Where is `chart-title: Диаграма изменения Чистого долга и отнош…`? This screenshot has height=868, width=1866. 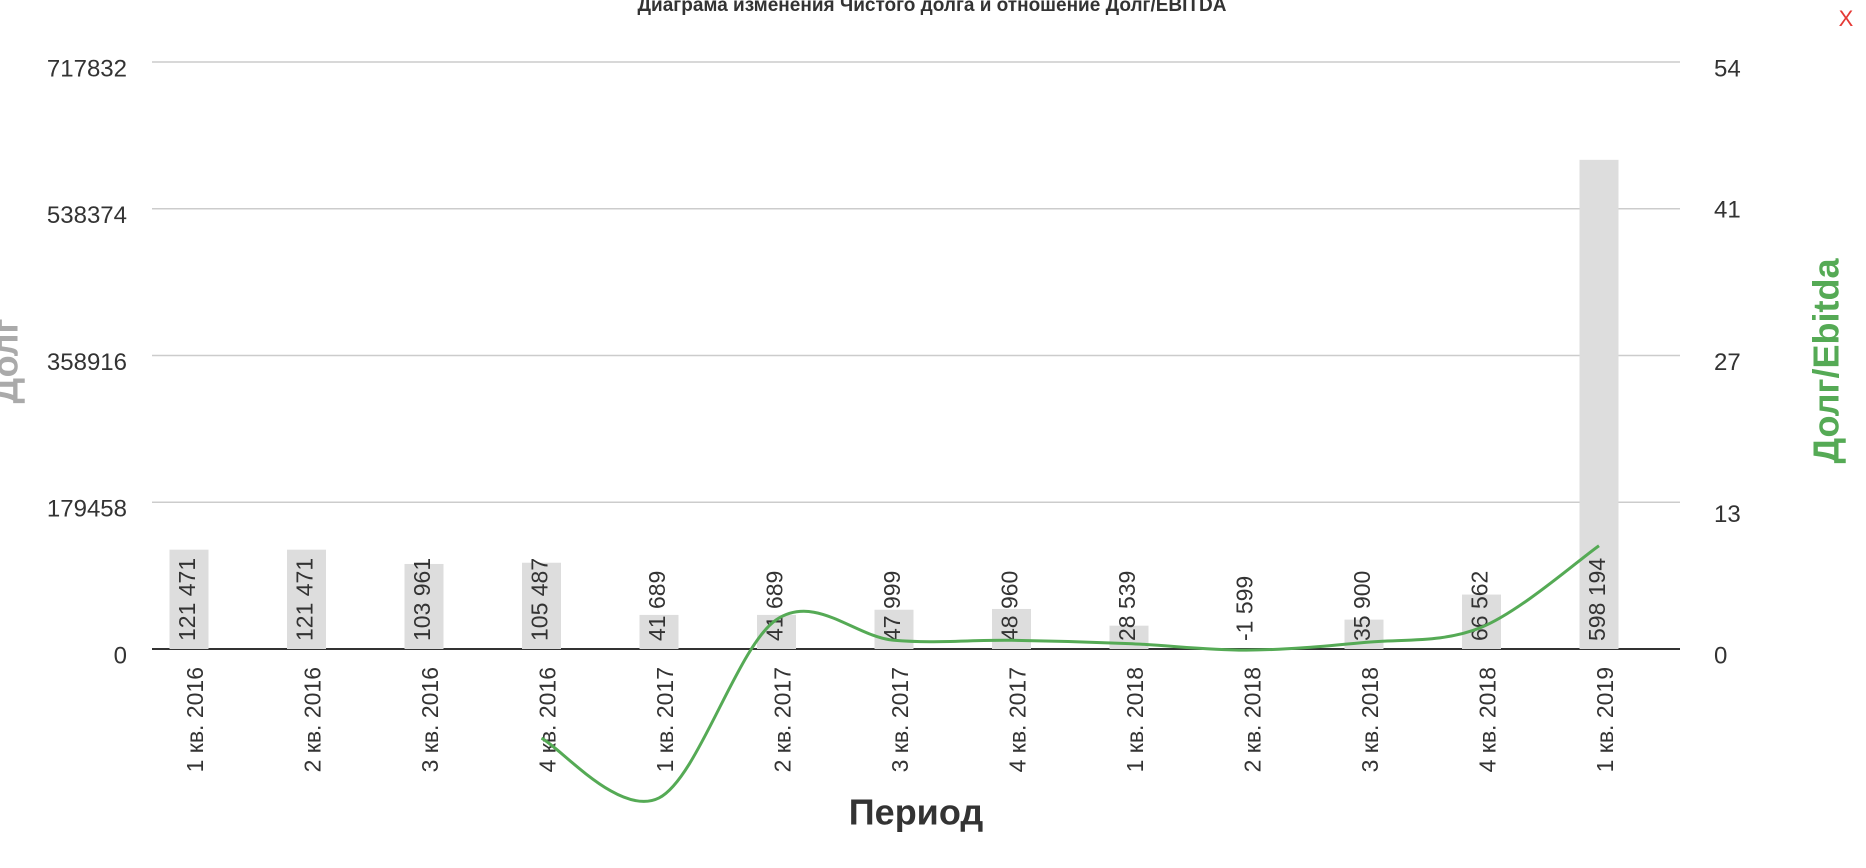
chart-title: Диаграма изменения Чистого долга и отнош… is located at coordinates (932, 8).